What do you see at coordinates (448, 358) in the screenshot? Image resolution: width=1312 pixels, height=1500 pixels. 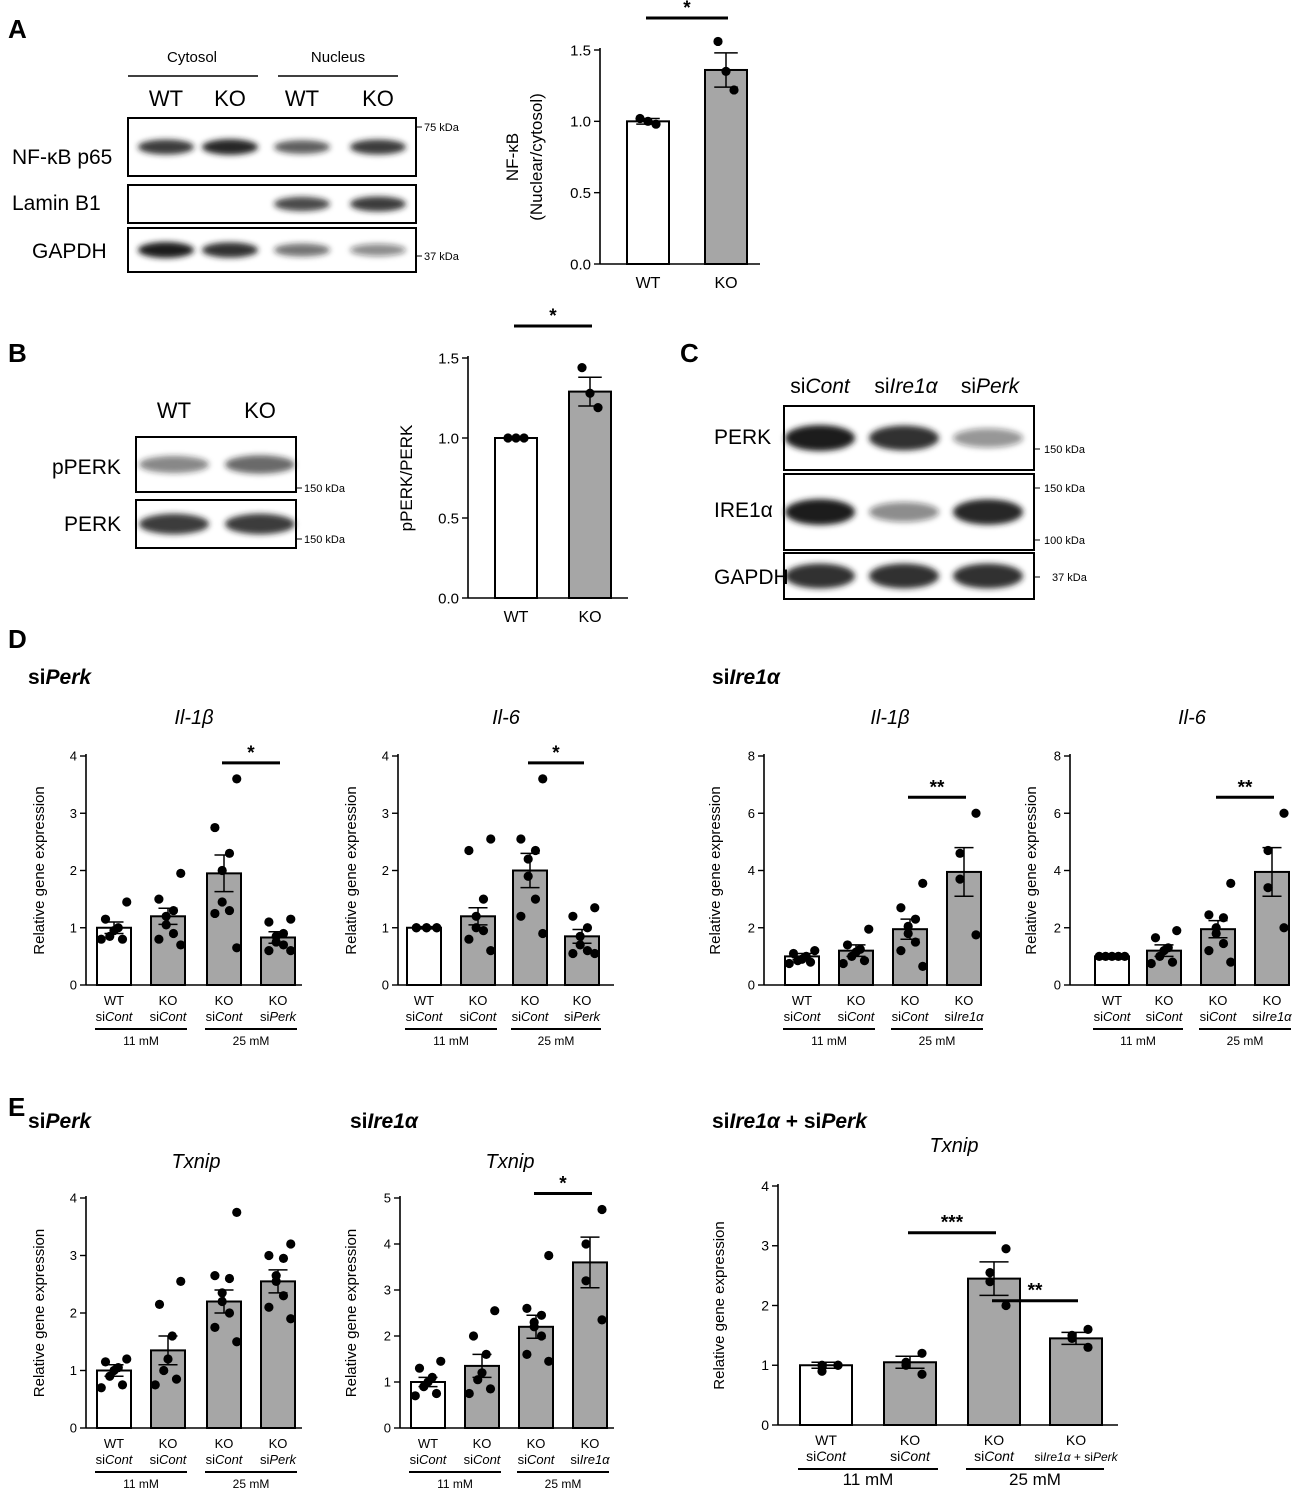 I see `y-tick-label: 1.5` at bounding box center [448, 358].